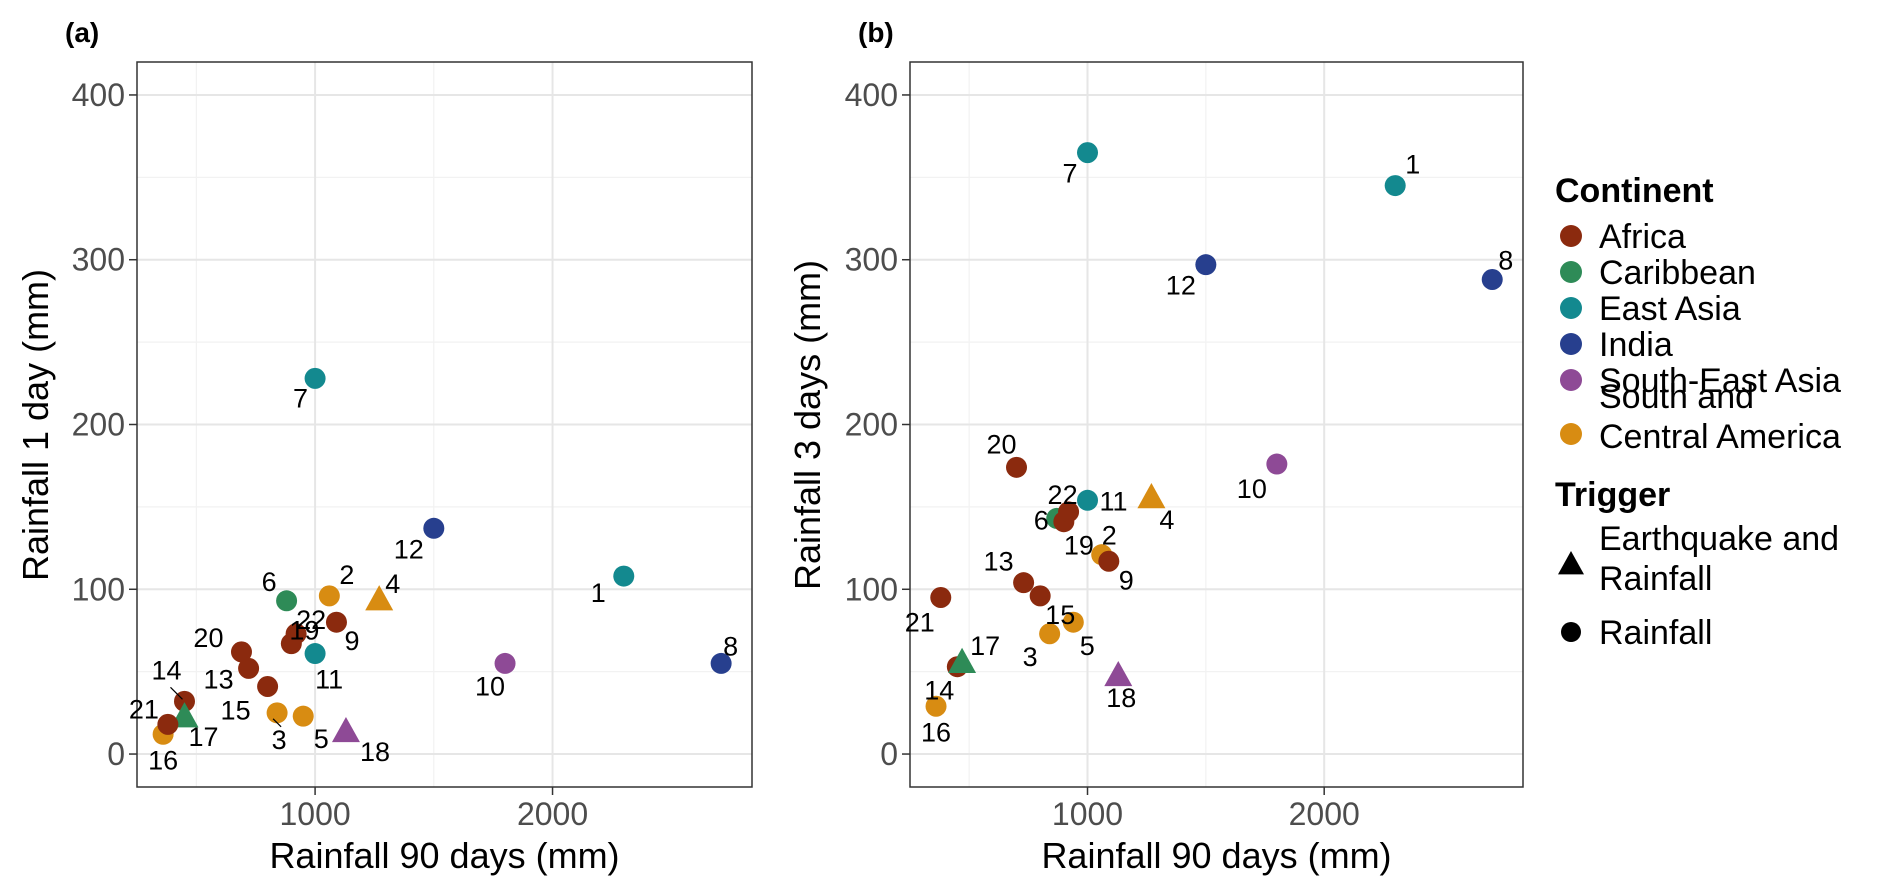 The height and width of the screenshot is (896, 1892). What do you see at coordinates (1670, 309) in the screenshot?
I see `legend-label: East Asia` at bounding box center [1670, 309].